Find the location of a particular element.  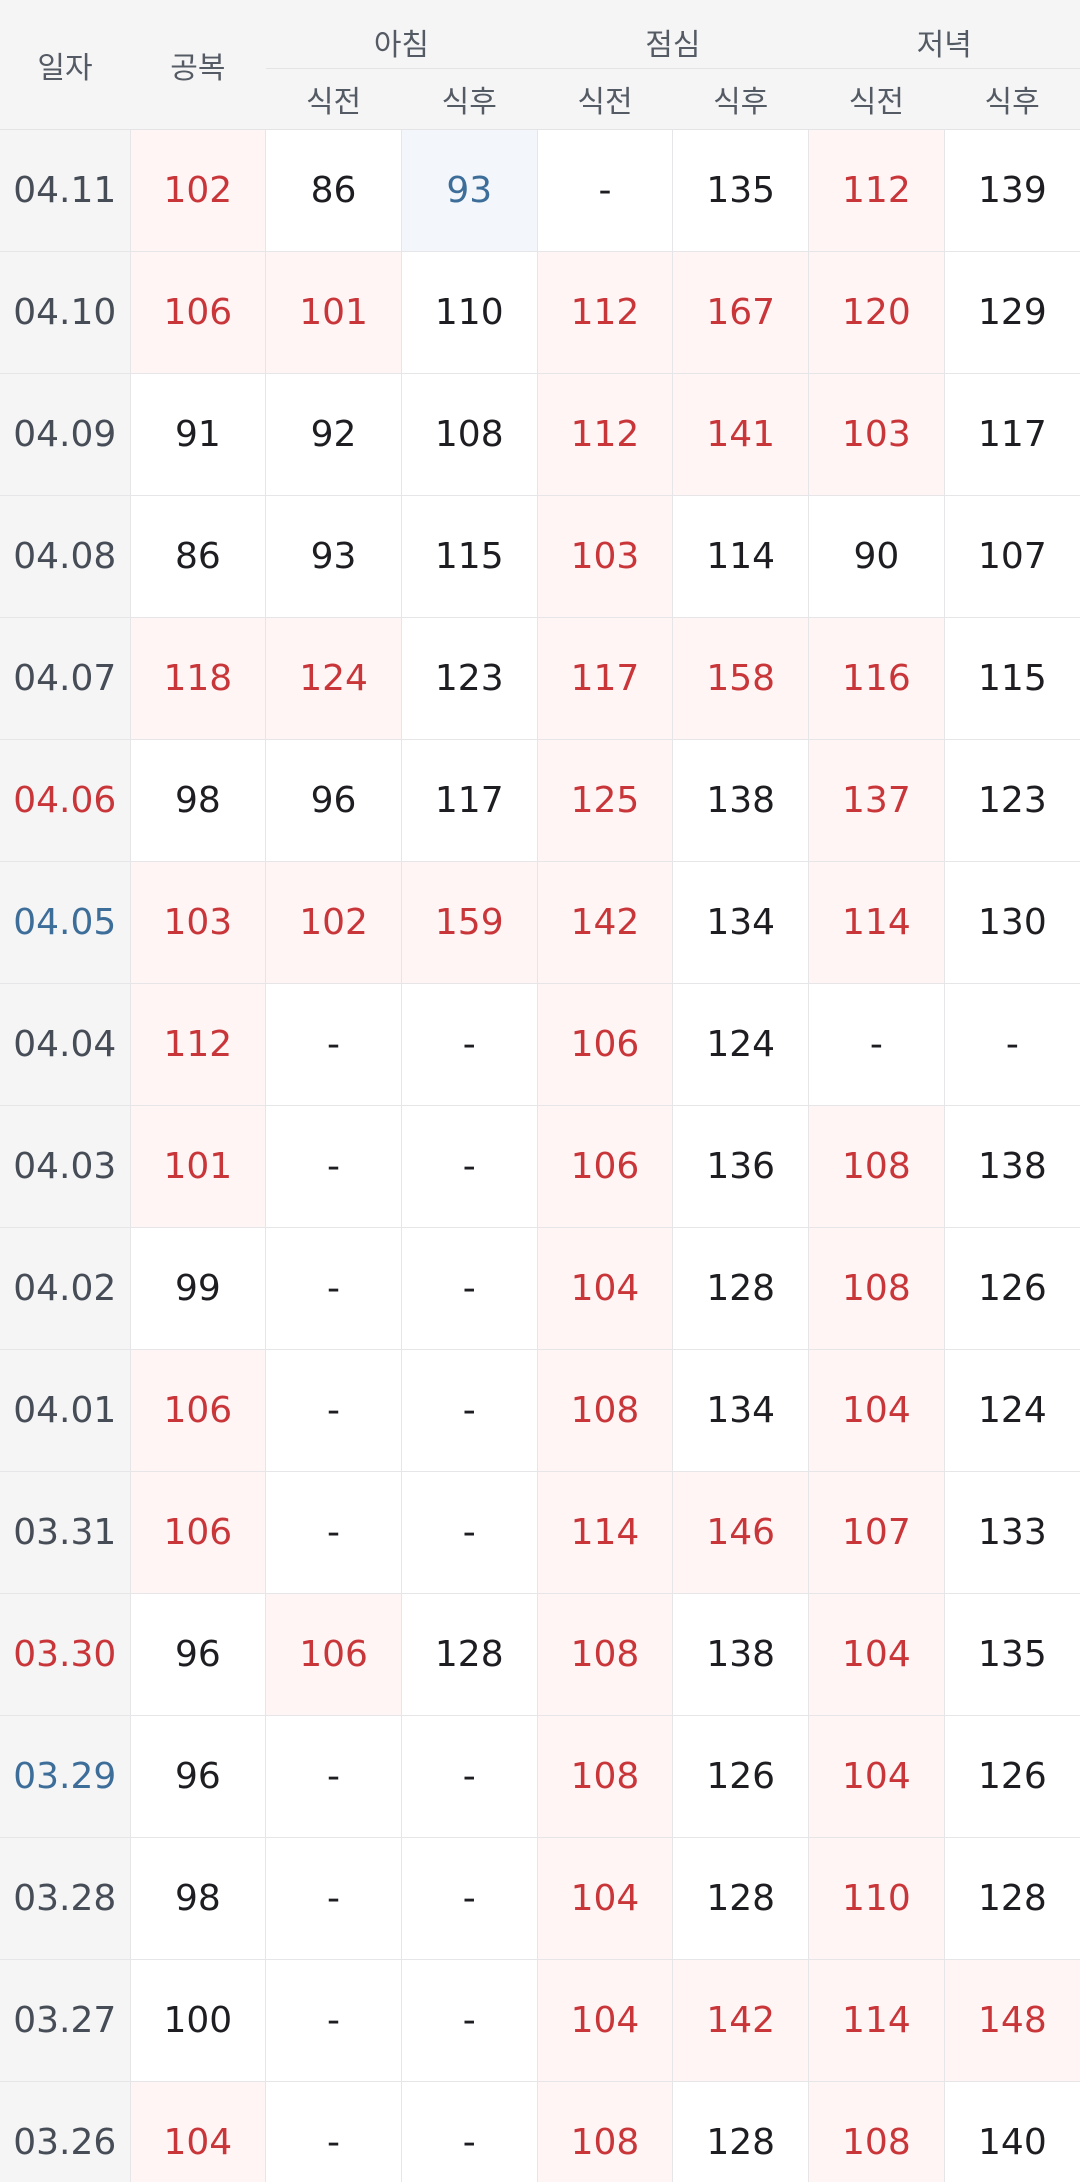

cell-lunch-after: 126 is located at coordinates (741, 1776).